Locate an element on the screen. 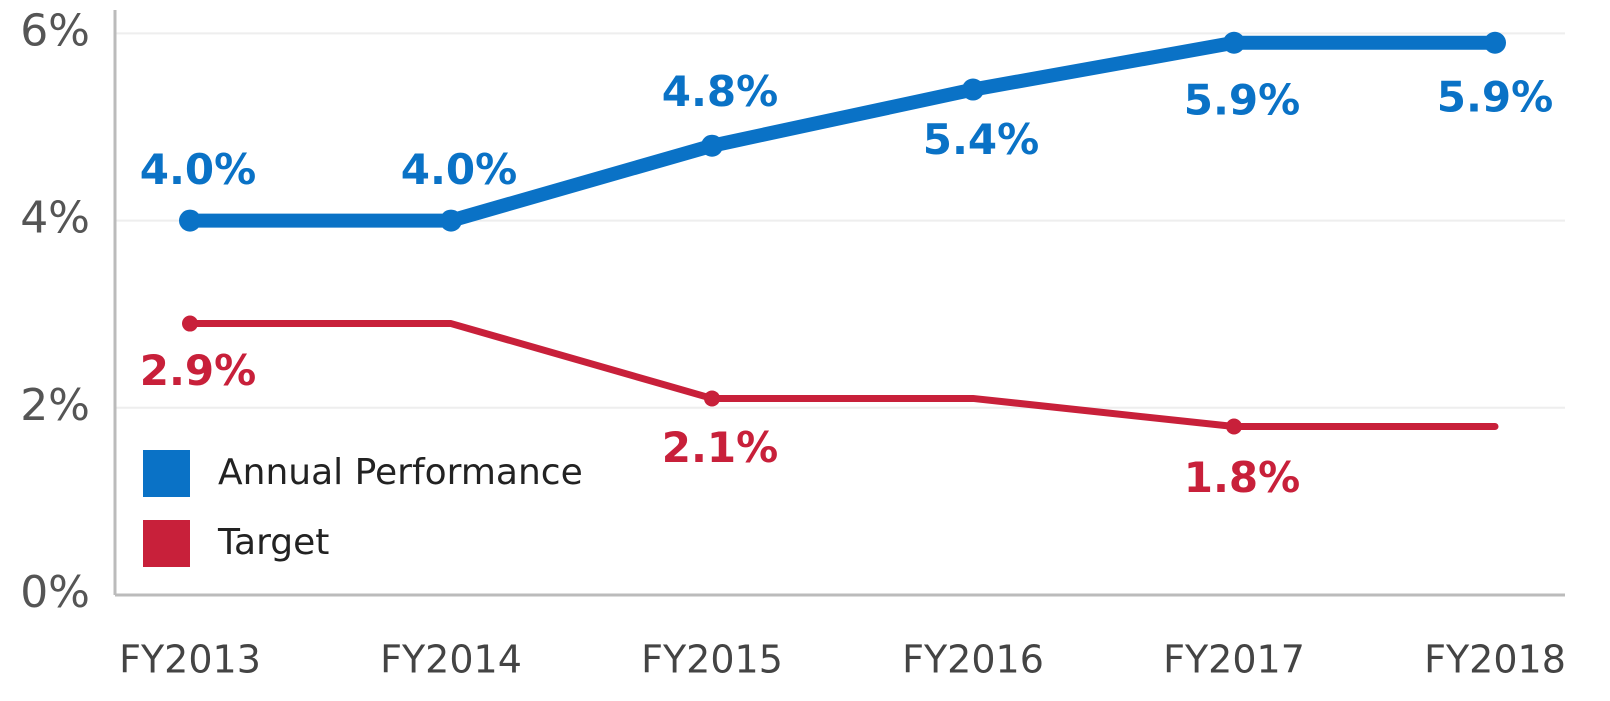  data-label: 4.8% is located at coordinates (720, 91).